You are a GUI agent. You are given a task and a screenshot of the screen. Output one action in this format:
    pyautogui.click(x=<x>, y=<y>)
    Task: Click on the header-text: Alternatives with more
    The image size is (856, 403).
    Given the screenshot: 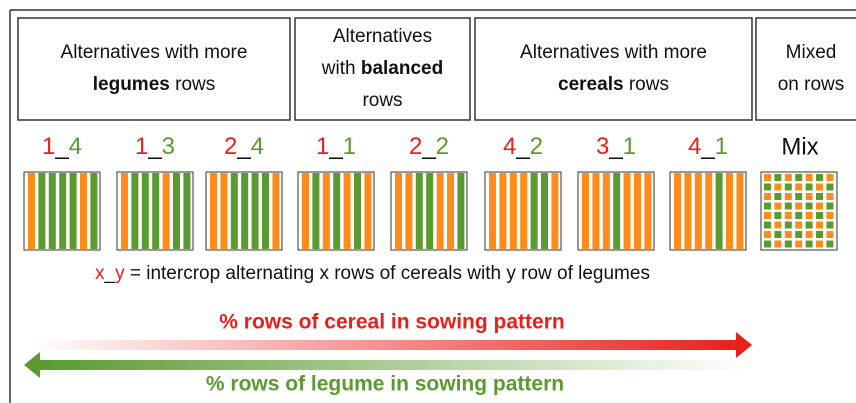 What is the action you would take?
    pyautogui.click(x=613, y=52)
    